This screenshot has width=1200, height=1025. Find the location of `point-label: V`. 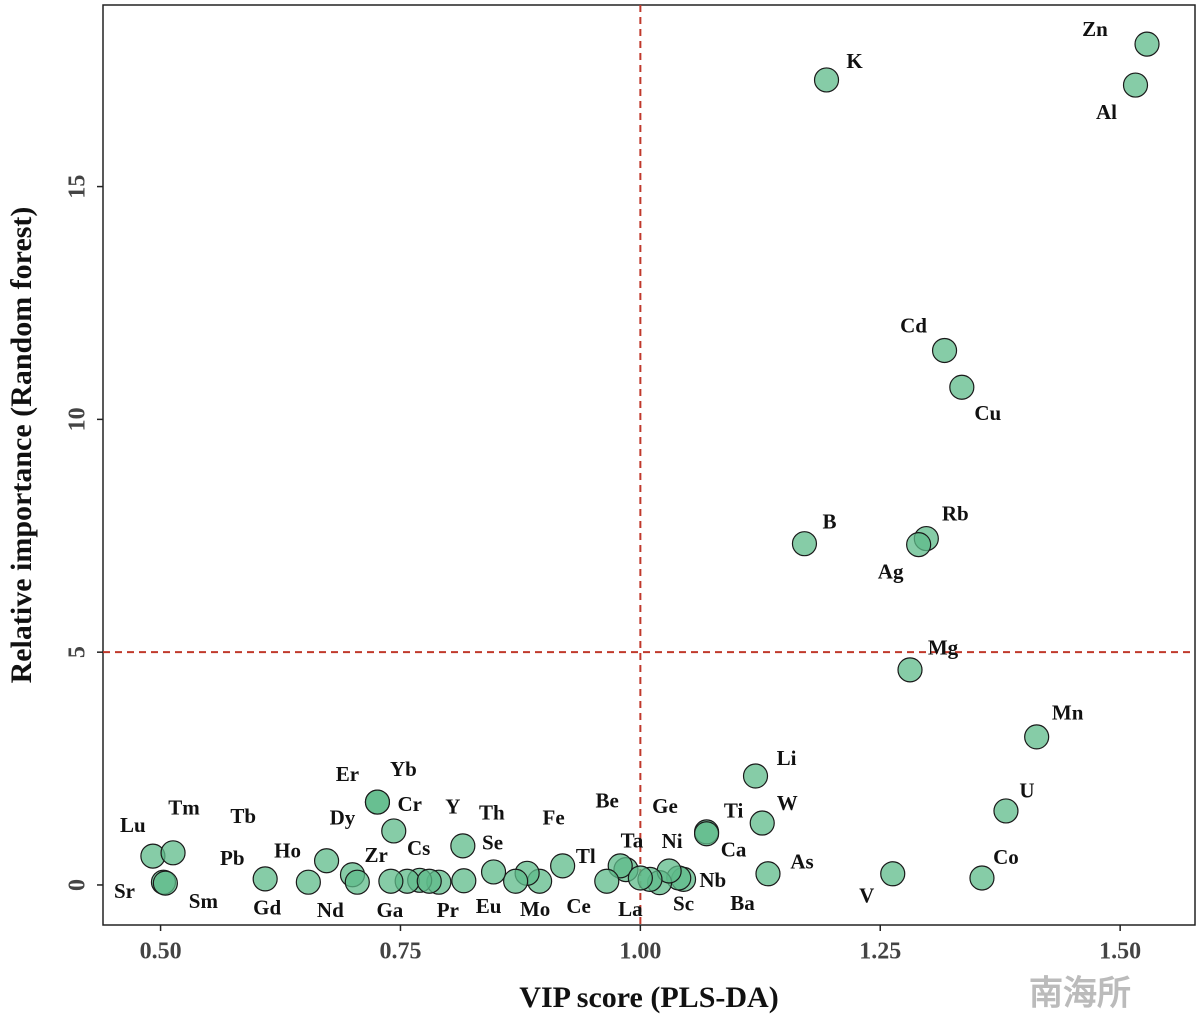

point-label: V is located at coordinates (866, 896).